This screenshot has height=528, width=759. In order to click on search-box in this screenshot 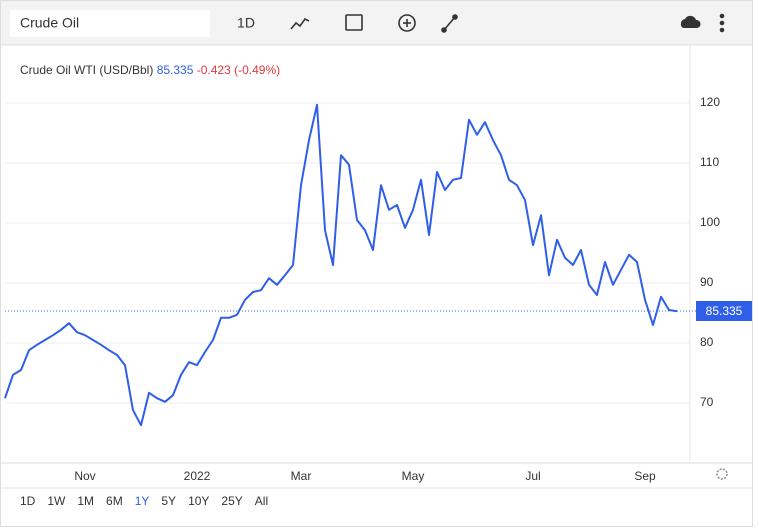, I will do `click(110, 23)`.